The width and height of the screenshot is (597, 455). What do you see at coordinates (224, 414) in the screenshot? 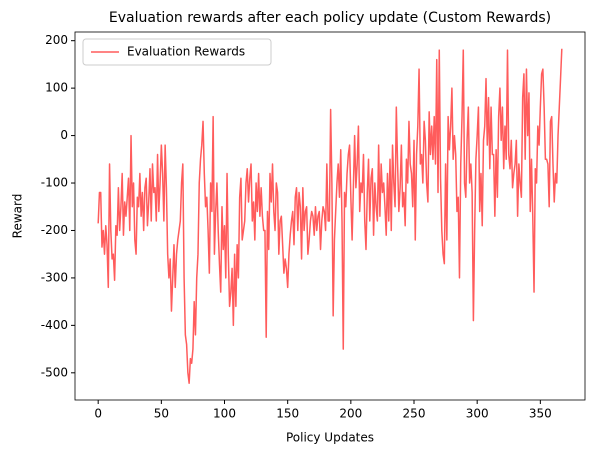
I see `x-tick-label: 100` at bounding box center [224, 414].